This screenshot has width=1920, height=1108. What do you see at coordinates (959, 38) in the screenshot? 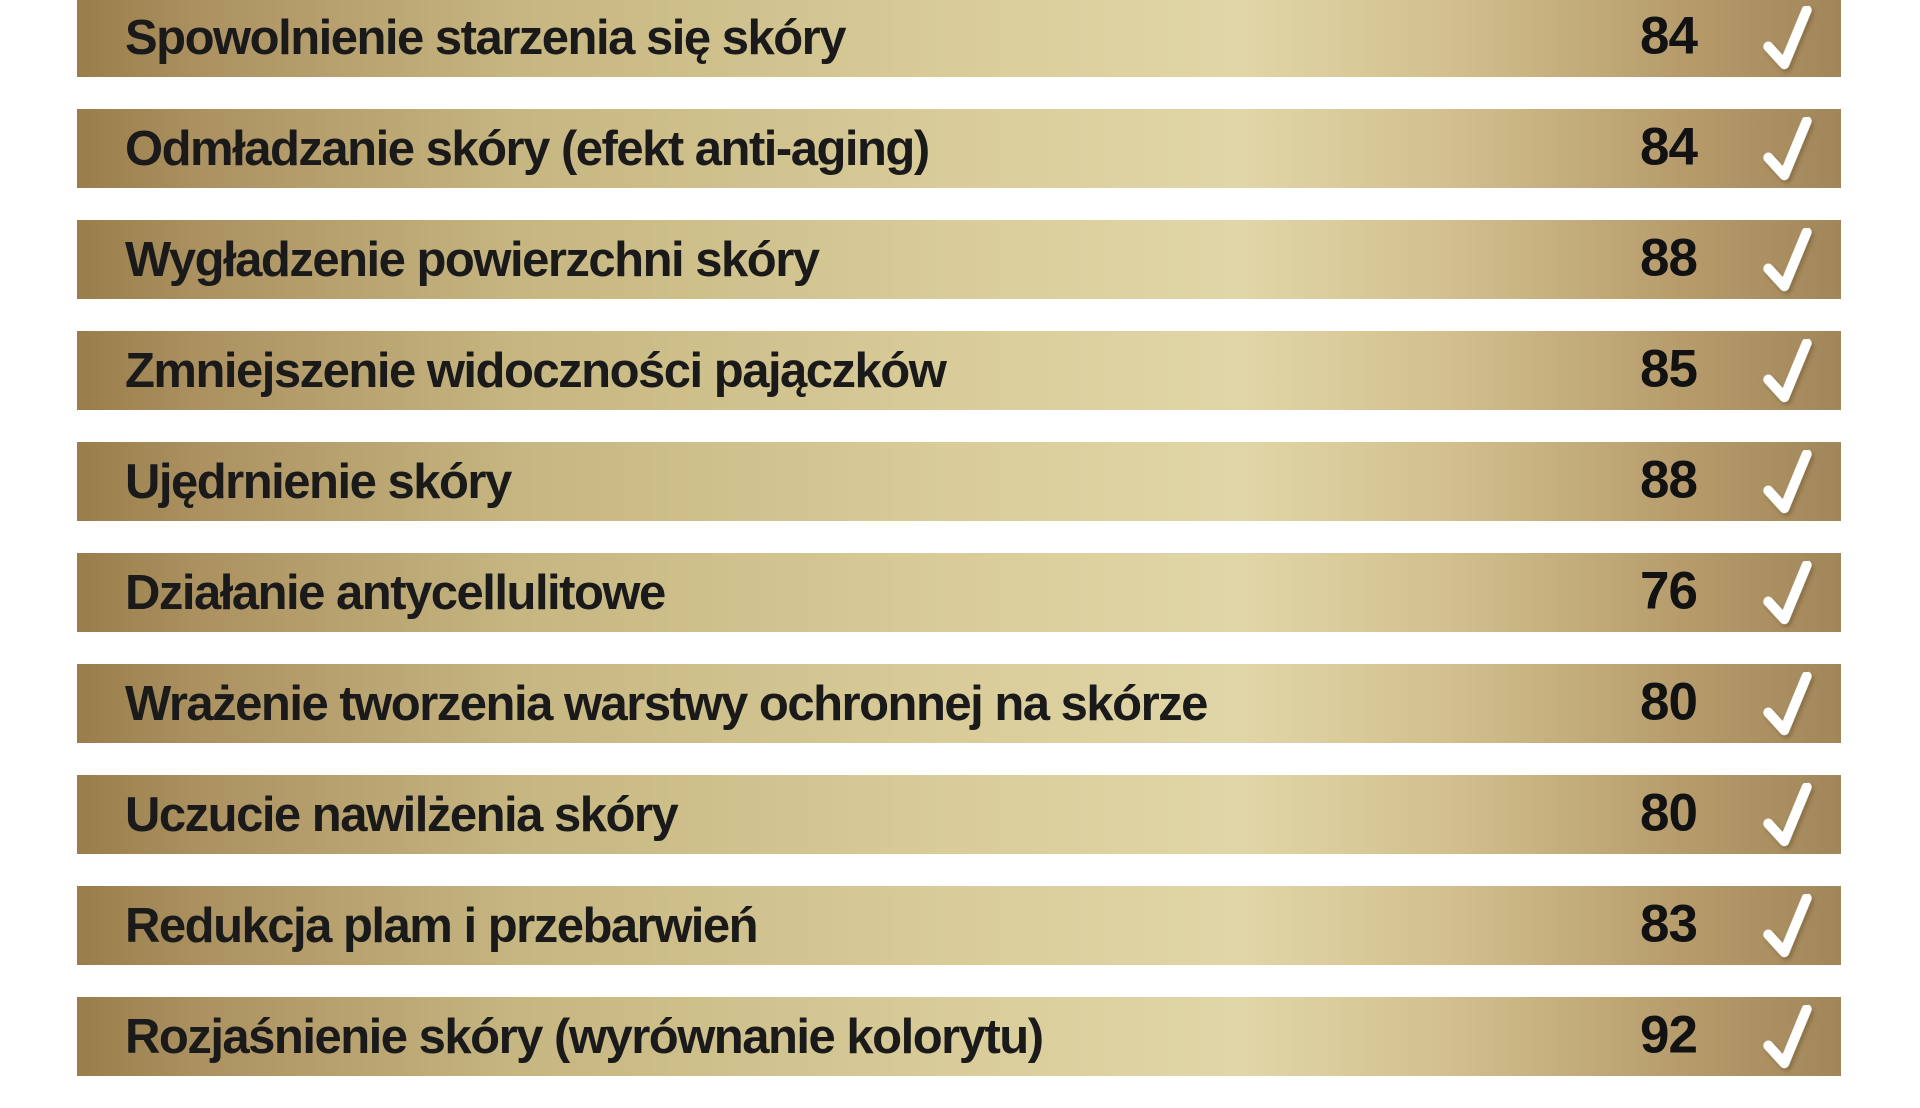
I see `table-row: Spowolnienie starzenia się skóry 84` at bounding box center [959, 38].